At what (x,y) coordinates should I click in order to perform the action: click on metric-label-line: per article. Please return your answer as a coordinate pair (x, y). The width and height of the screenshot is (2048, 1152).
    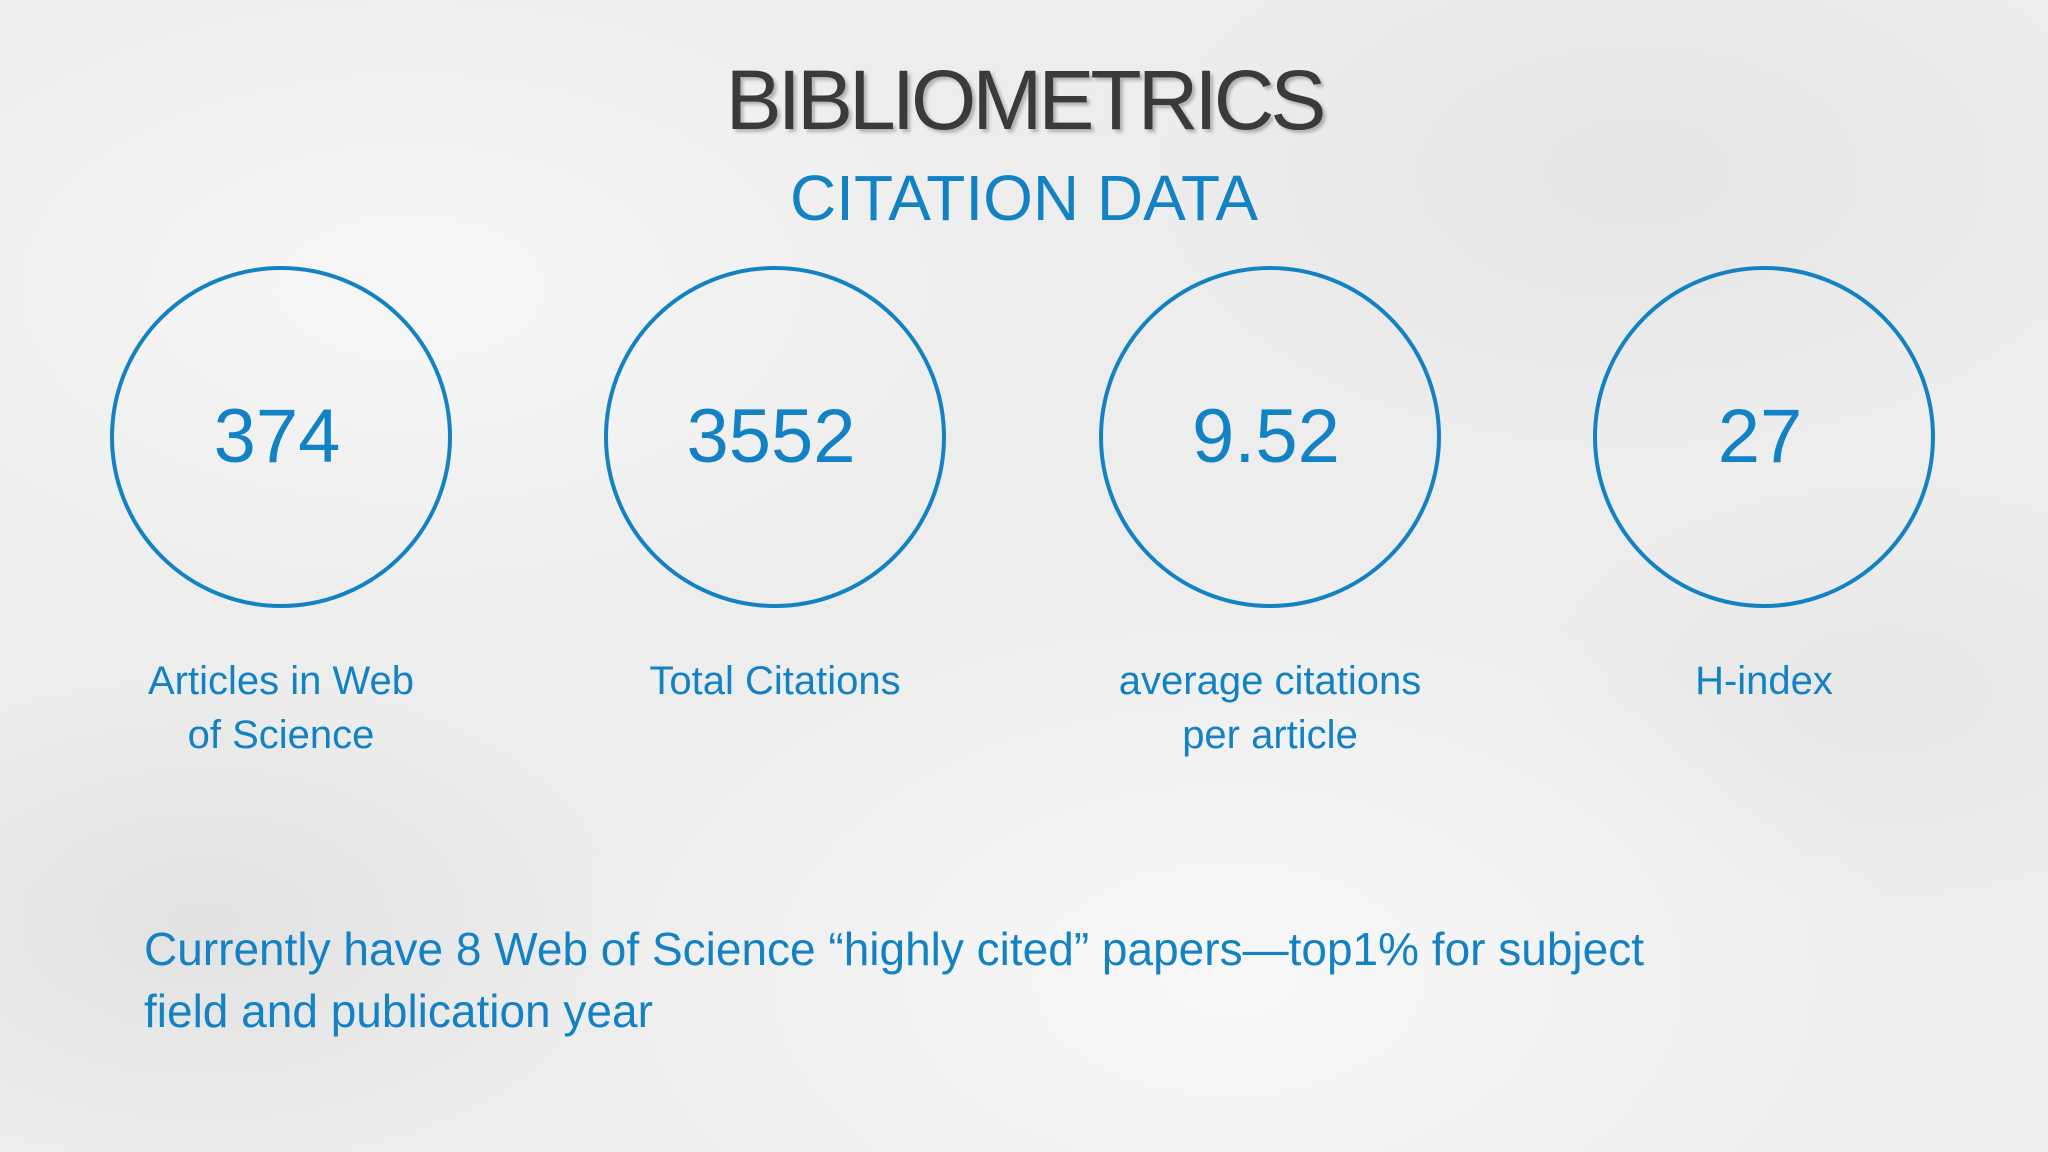
    Looking at the image, I should click on (1270, 735).